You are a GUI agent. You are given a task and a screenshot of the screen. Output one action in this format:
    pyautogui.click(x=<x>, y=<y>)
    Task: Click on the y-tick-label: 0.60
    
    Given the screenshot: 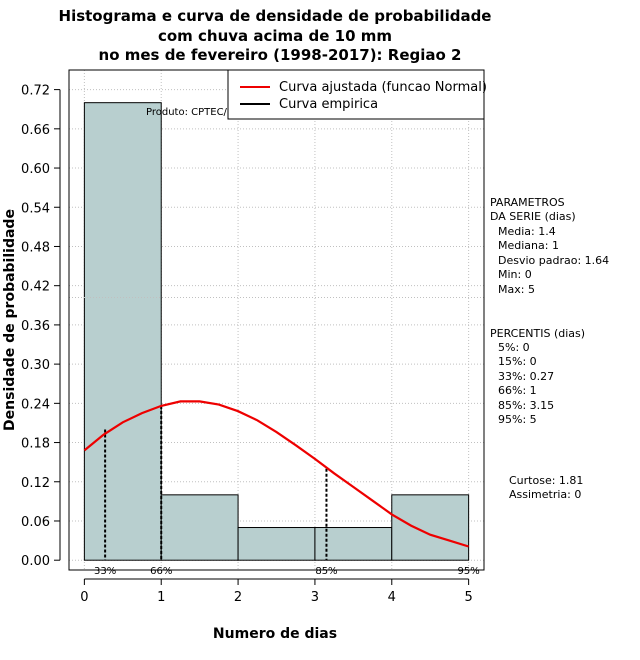 What is the action you would take?
    pyautogui.click(x=35, y=169)
    